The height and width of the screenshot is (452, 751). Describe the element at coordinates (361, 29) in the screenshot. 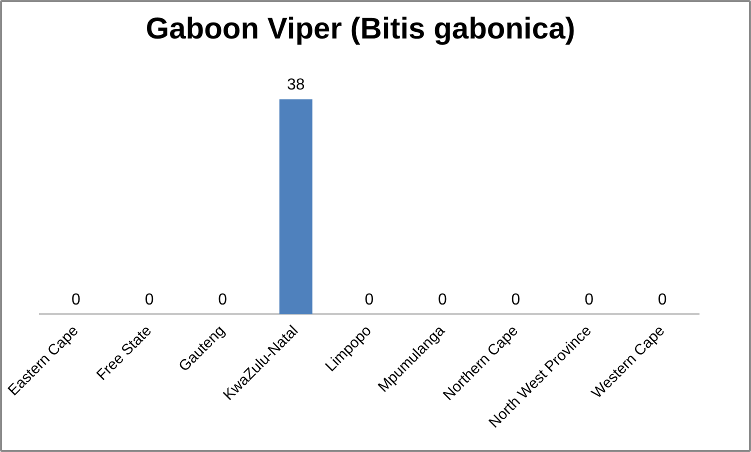

I see `chart-title: Gaboon Viper (Bitis gabonica)` at that location.